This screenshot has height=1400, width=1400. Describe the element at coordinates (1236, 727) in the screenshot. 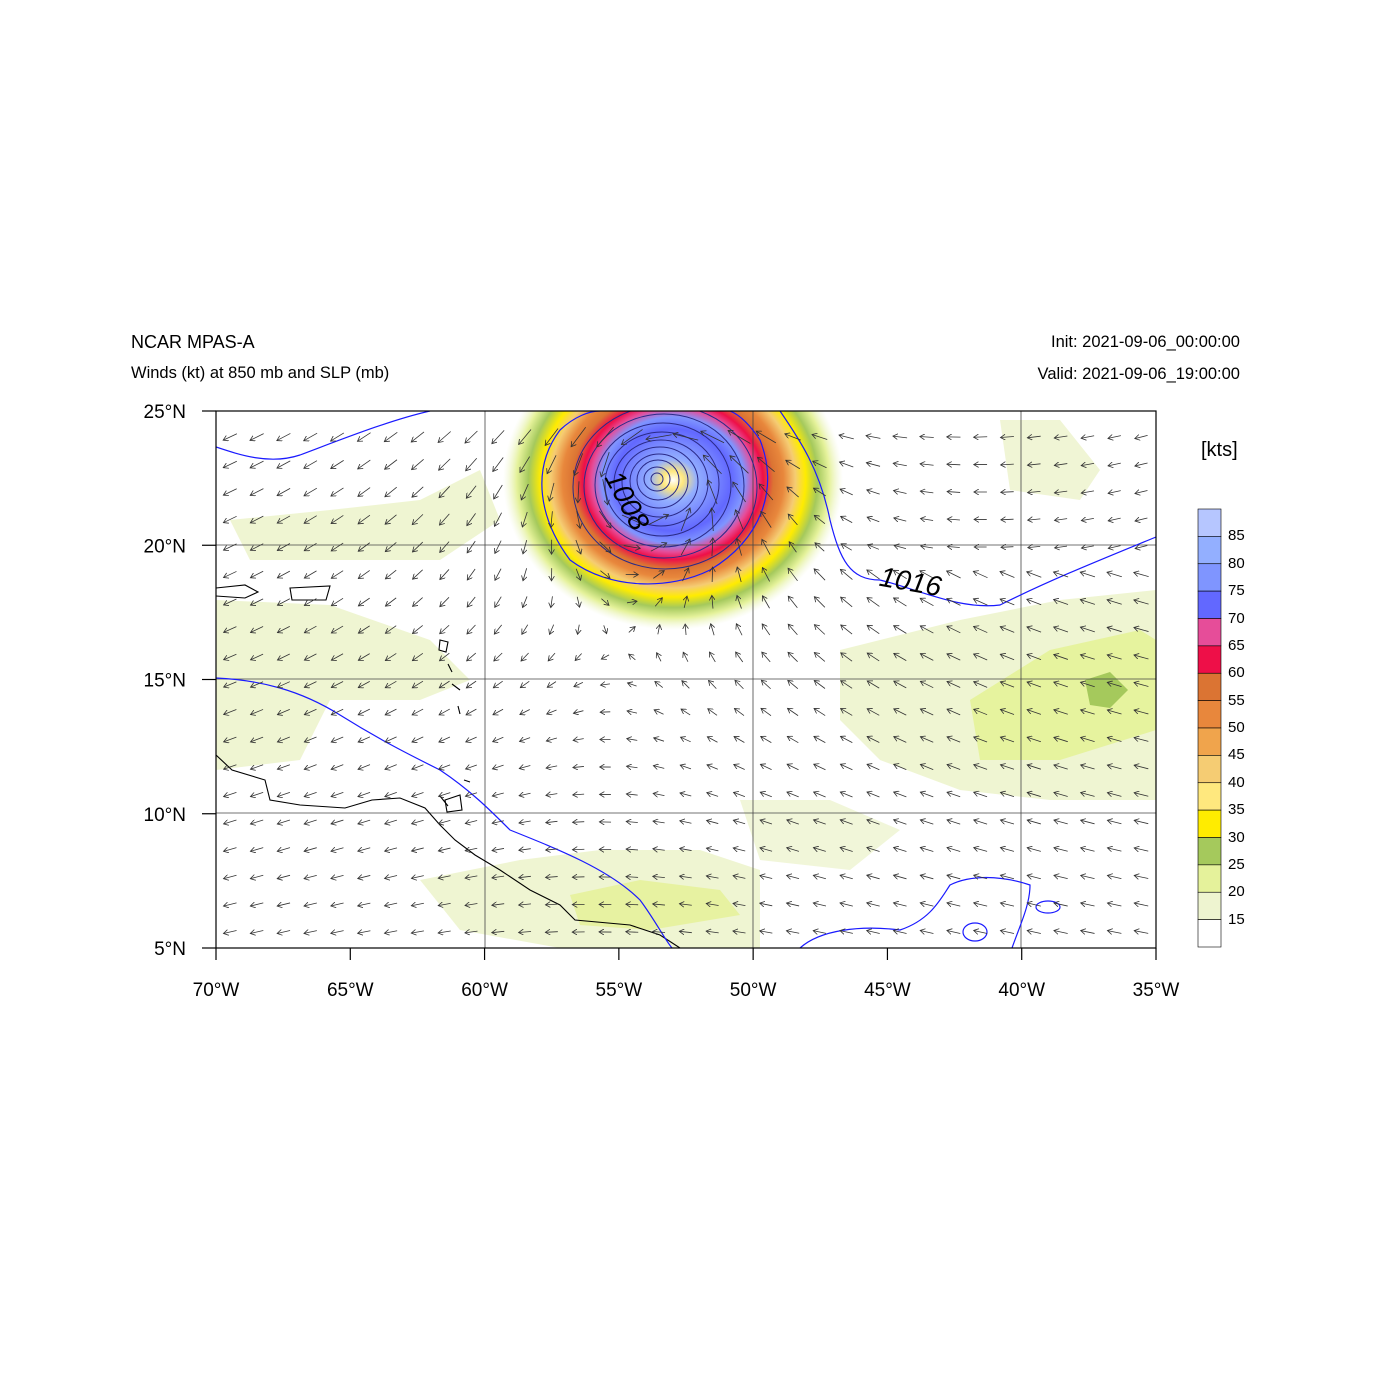

I see `colorbar-label: 50` at that location.